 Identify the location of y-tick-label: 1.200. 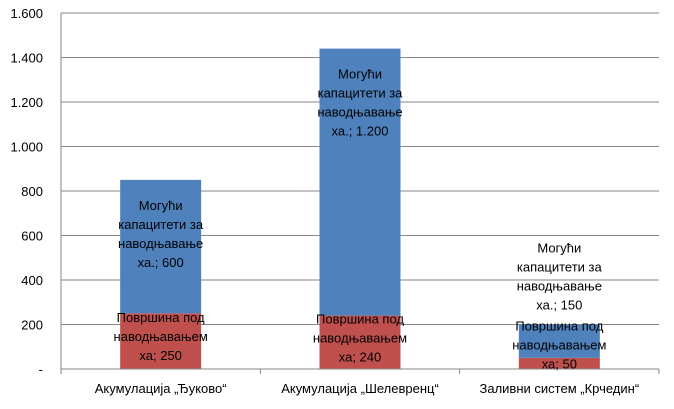
(26, 102).